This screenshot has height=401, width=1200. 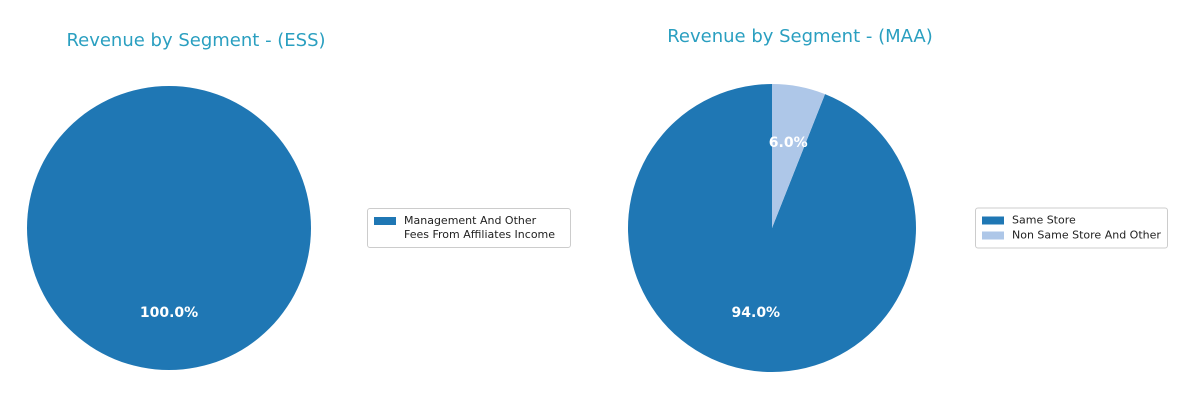 I want to click on legend: Same Store Non Same Store And Other, so click(x=1071, y=228).